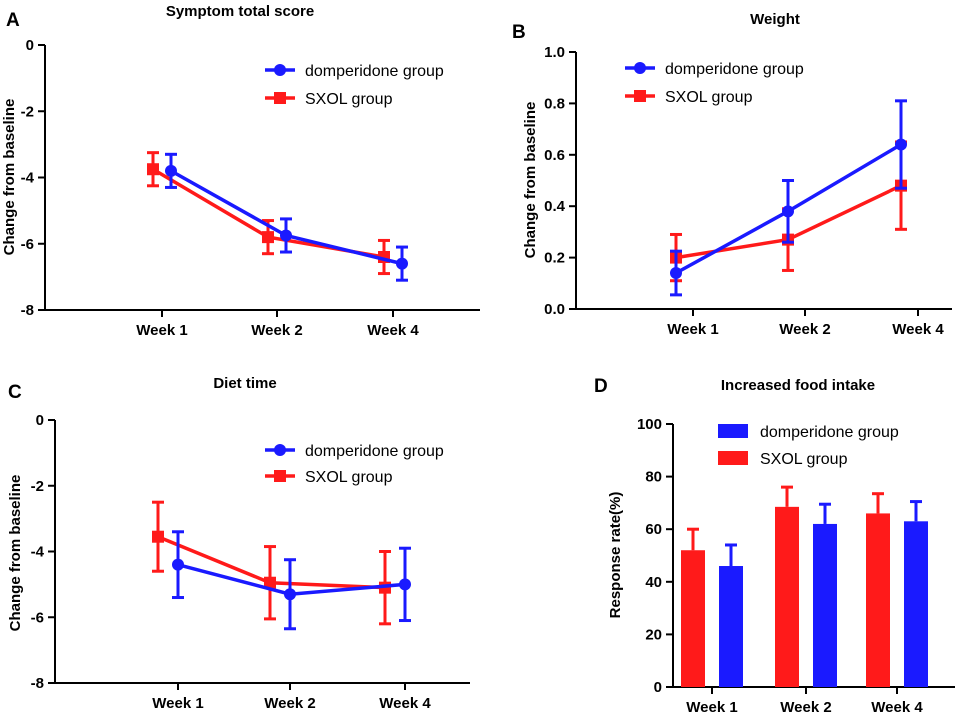 Image resolution: width=969 pixels, height=712 pixels. What do you see at coordinates (15, 392) in the screenshot?
I see `panel-c-label: C` at bounding box center [15, 392].